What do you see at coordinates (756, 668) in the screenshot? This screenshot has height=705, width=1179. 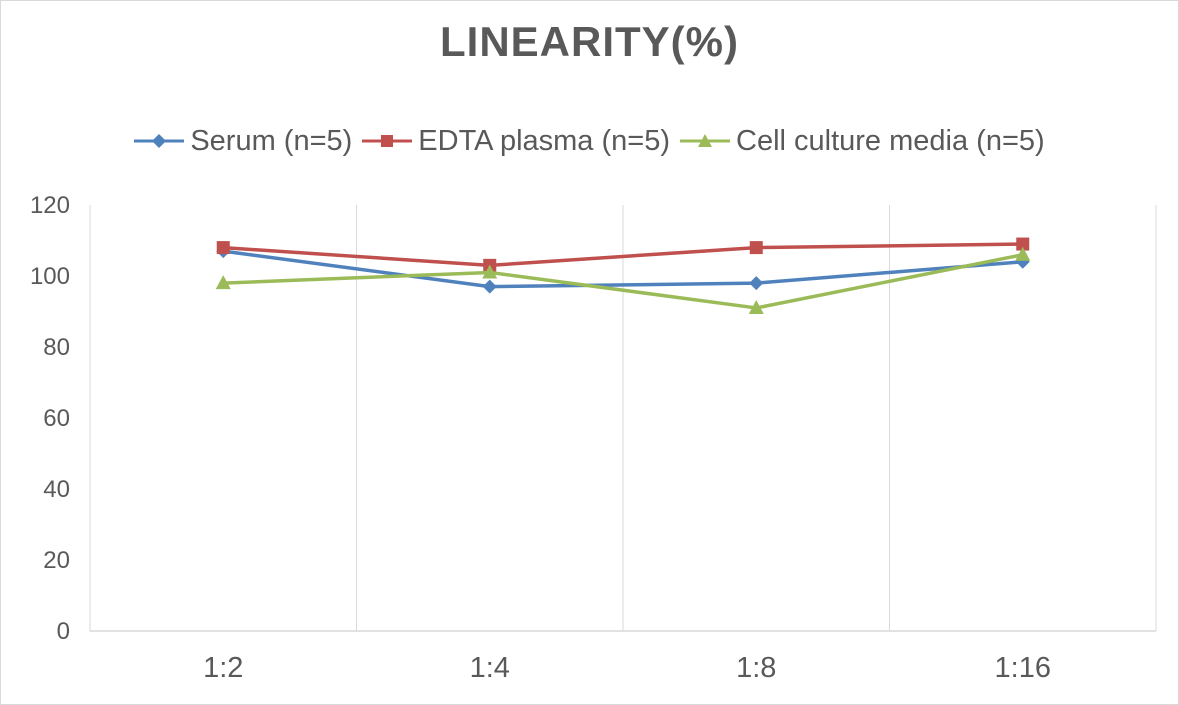 I see `x-tick-label: 1:8` at bounding box center [756, 668].